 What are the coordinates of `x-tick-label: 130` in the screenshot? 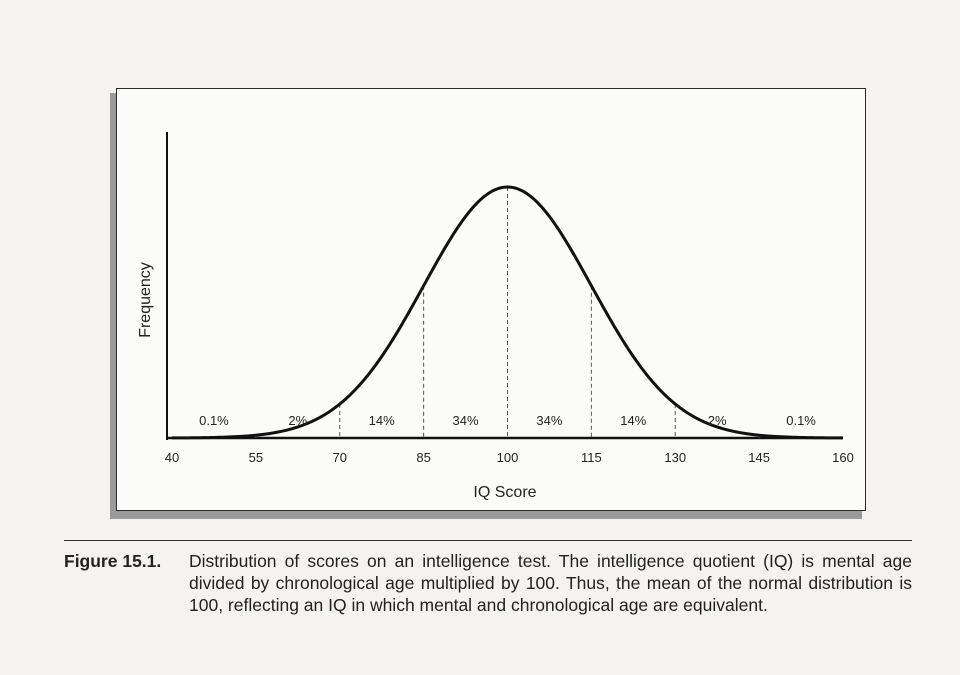 It's located at (675, 457).